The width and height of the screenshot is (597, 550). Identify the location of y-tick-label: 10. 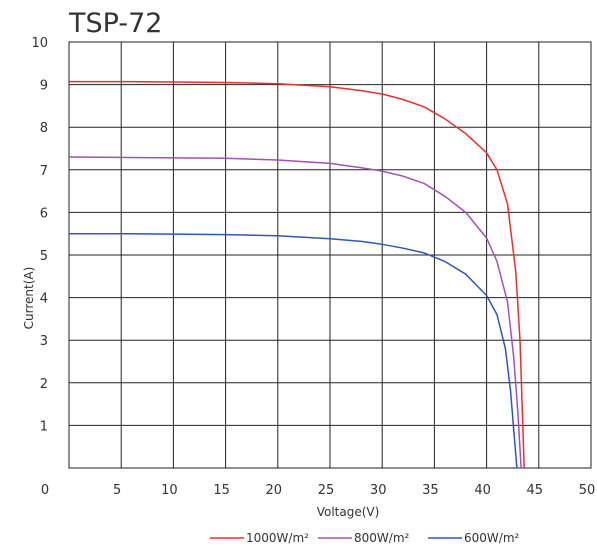
(39, 43).